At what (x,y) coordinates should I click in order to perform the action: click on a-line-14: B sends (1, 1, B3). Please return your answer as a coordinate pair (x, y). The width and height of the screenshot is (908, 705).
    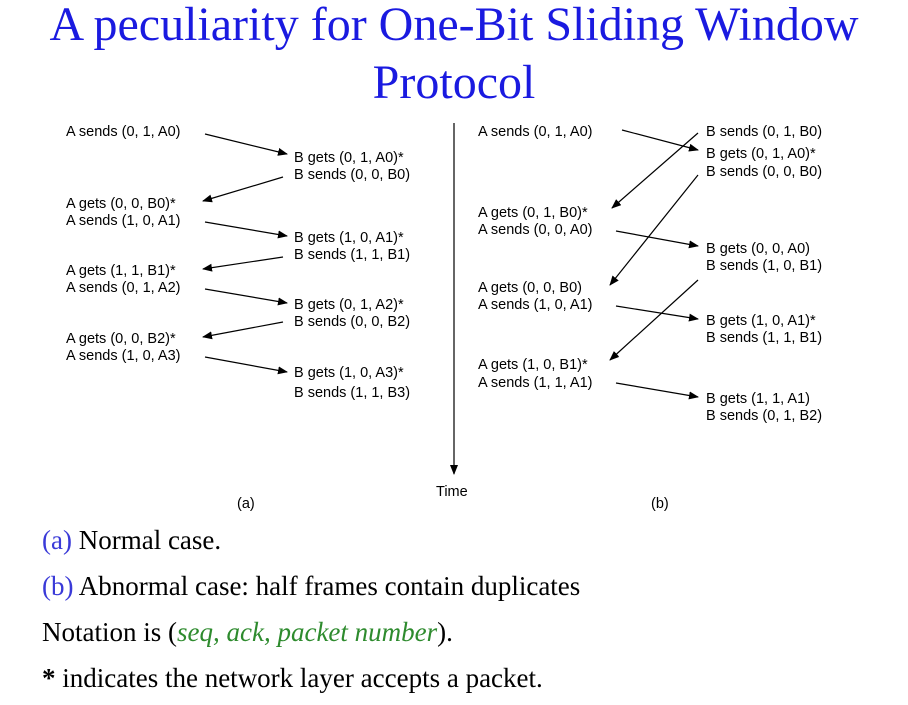
    Looking at the image, I should click on (352, 393).